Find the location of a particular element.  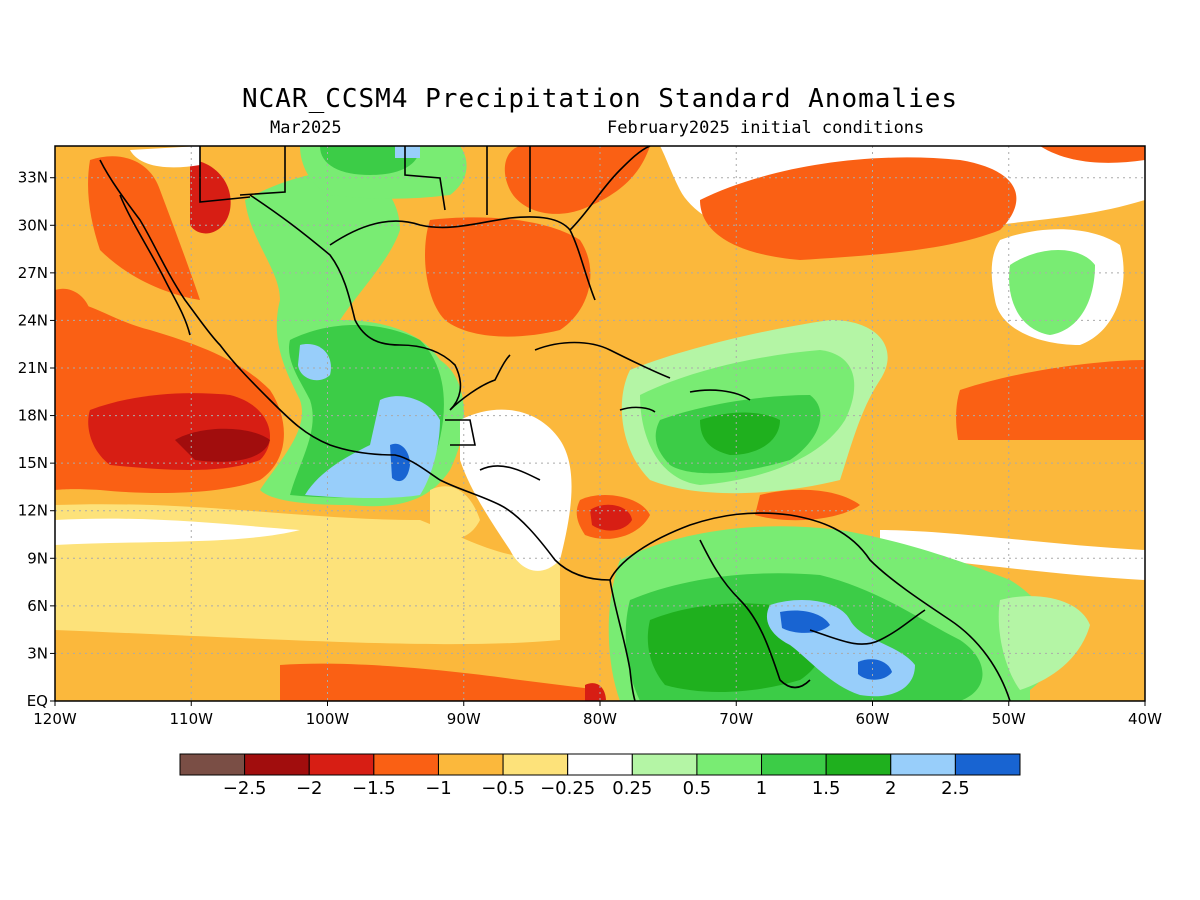

lon-tick-label: 100W is located at coordinates (328, 719).